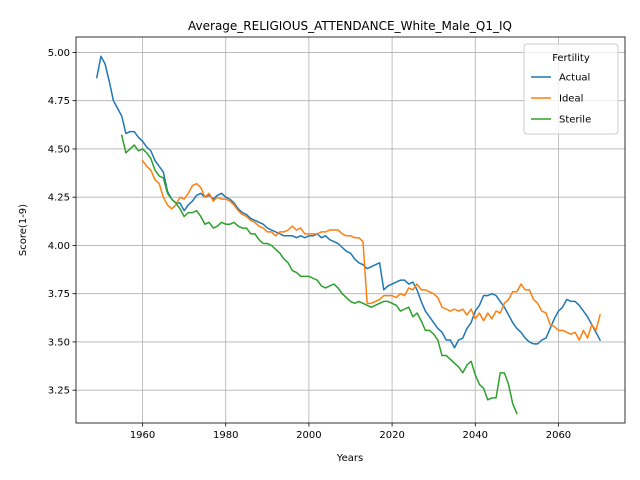 The image size is (640, 480). What do you see at coordinates (59, 149) in the screenshot?
I see `y-tick-label: 4.50` at bounding box center [59, 149].